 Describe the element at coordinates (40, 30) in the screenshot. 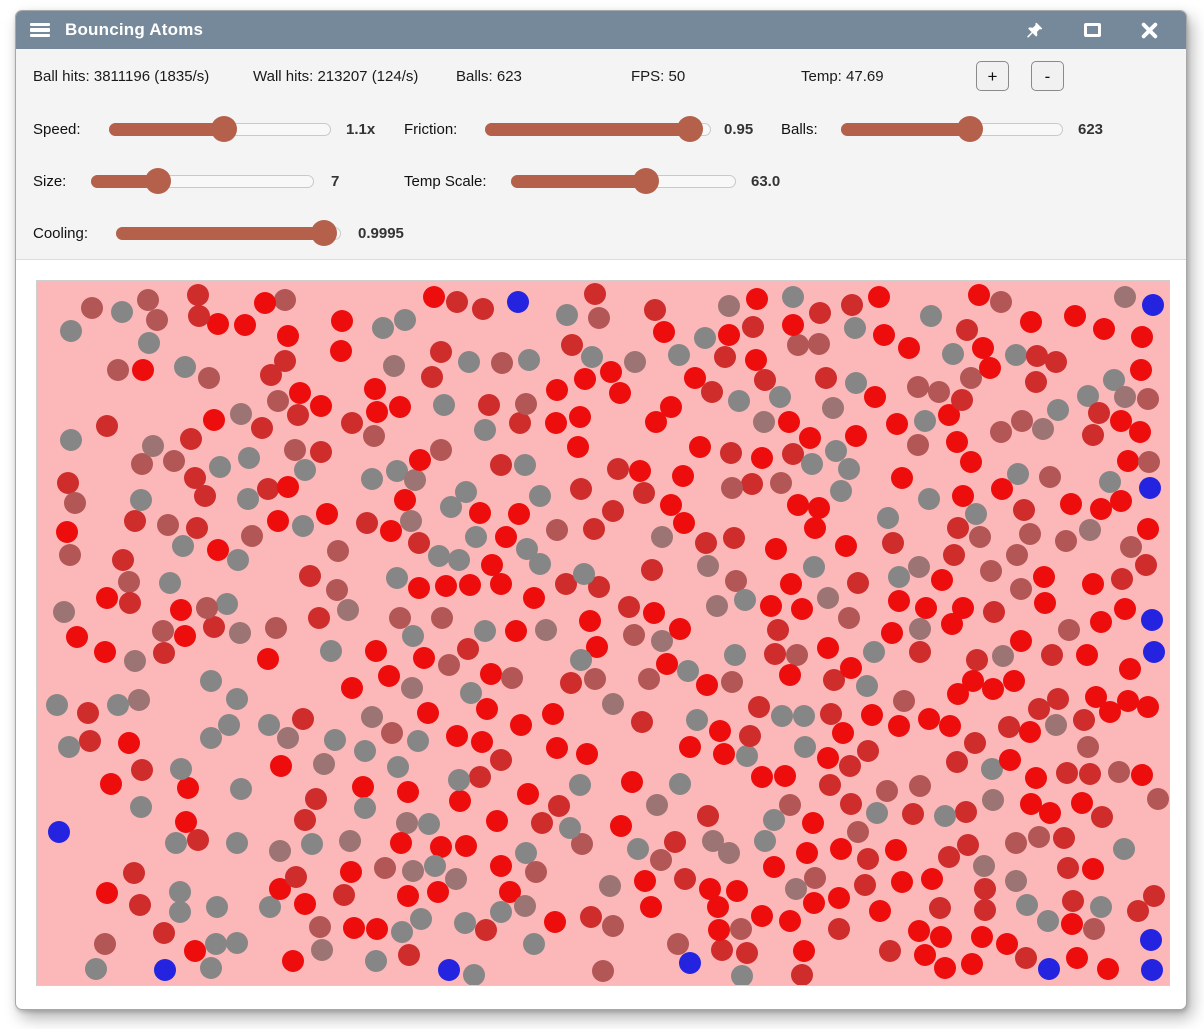

I see `menu-icon` at that location.